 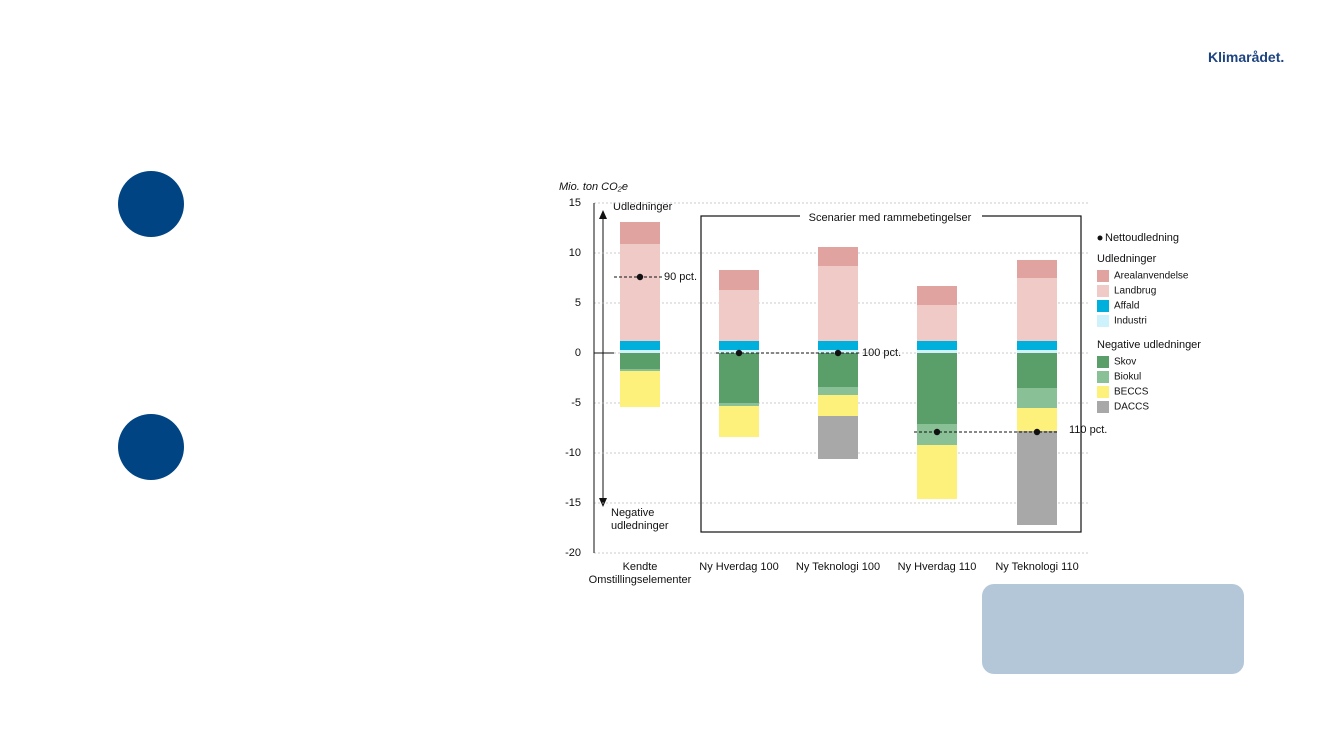 What do you see at coordinates (1131, 407) in the screenshot?
I see `legend-label: DACCS` at bounding box center [1131, 407].